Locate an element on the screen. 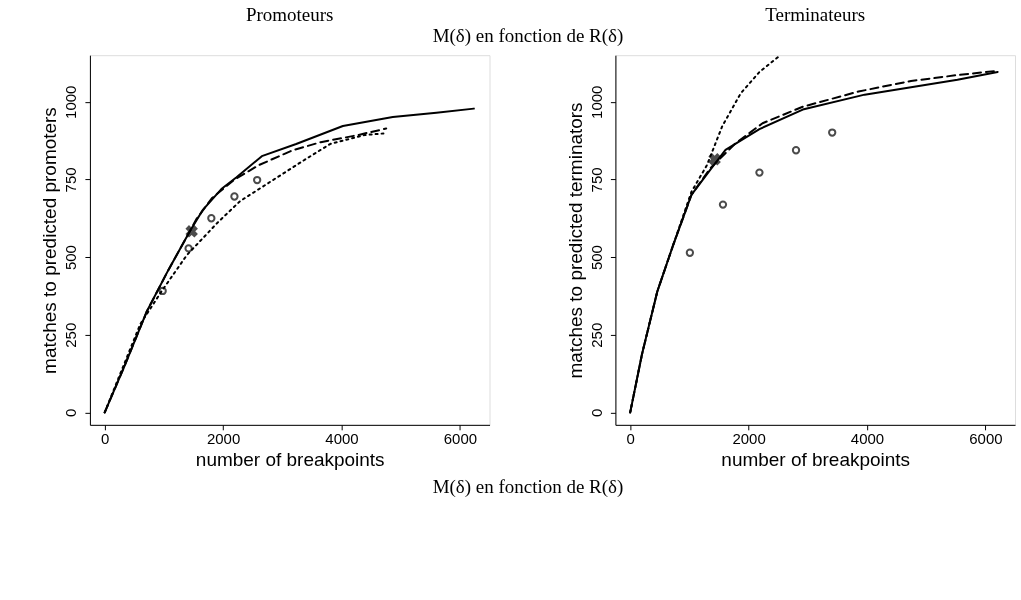 The height and width of the screenshot is (600, 1021). chart-title: Terminateurs is located at coordinates (815, 15).